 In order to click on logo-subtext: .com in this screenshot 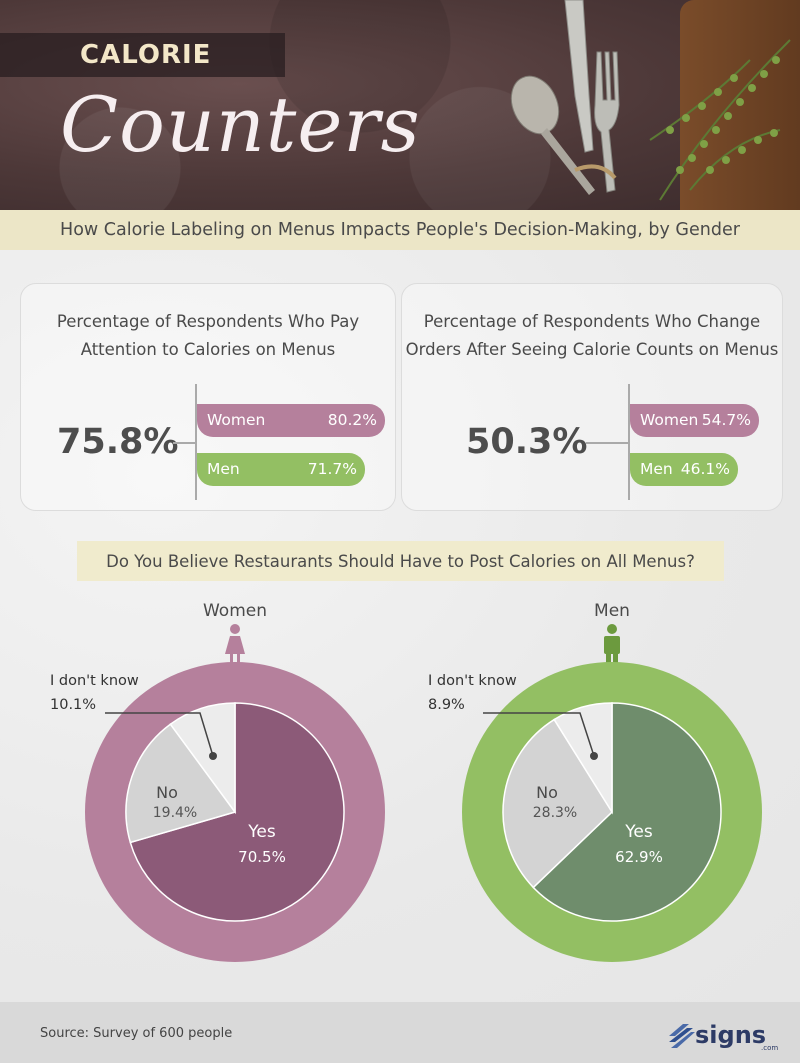, I will do `click(769, 1048)`.